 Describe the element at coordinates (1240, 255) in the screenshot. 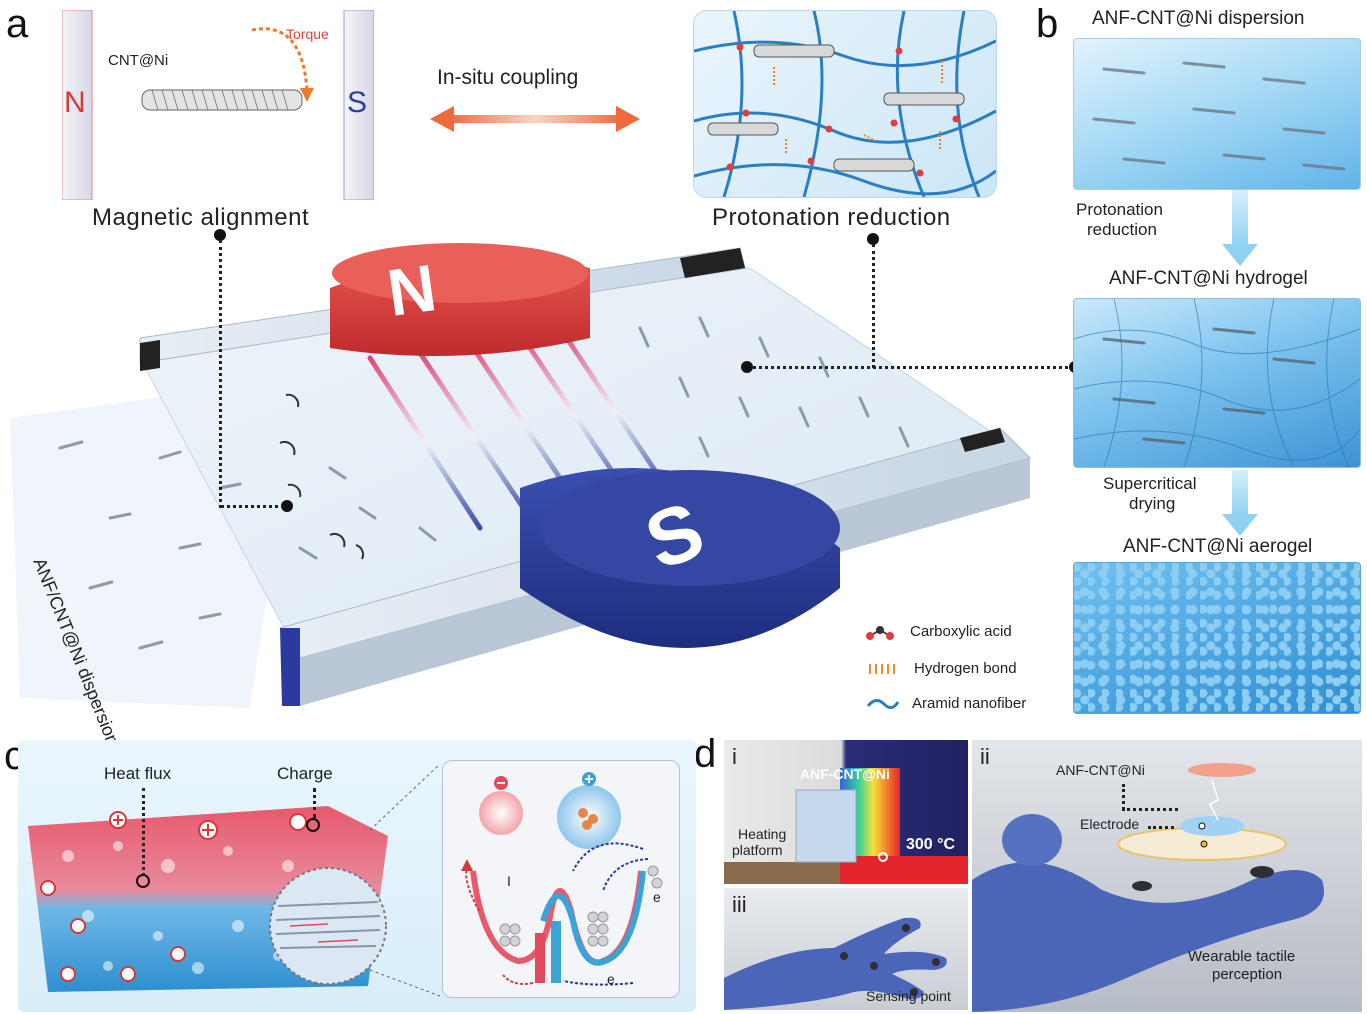

I see `step1-arrow-head` at that location.